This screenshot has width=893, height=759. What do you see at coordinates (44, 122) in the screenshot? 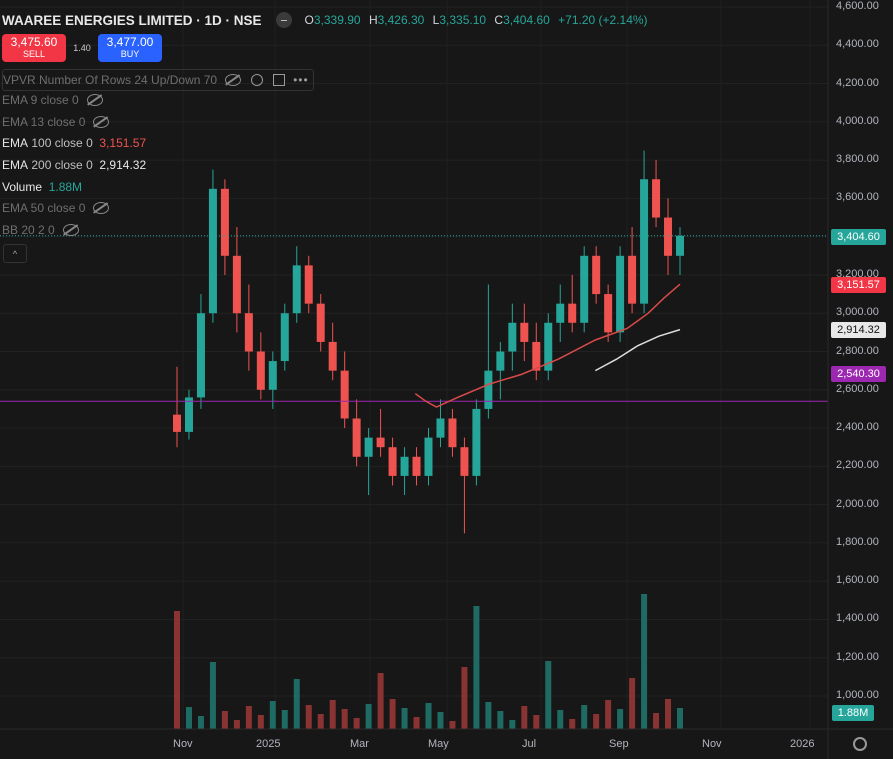
I see `ema13-label: EMA 13 close 0` at bounding box center [44, 122].